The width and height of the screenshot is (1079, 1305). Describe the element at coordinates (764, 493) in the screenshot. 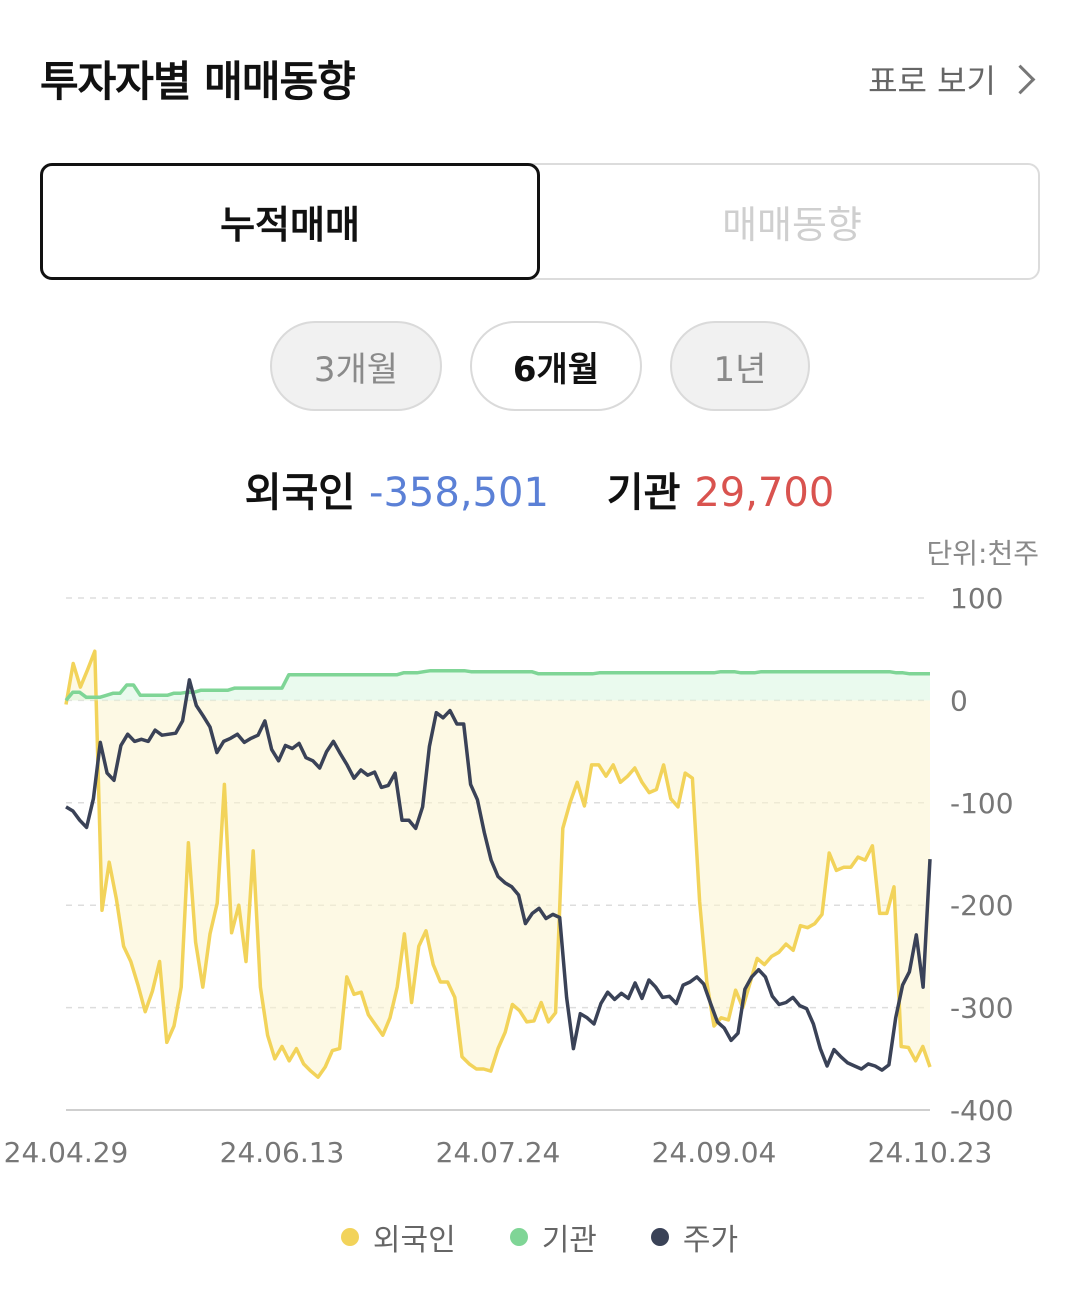

I see `institution-value: 29,700` at that location.